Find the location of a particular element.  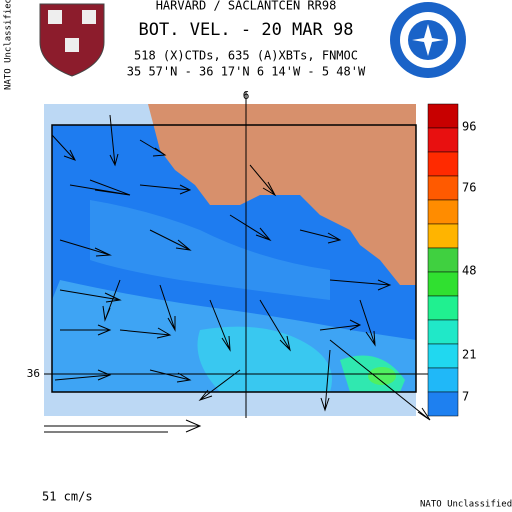

header-line: 518 (X)CTDs, 635 (A)XBTs, FNMOC is located at coordinates (246, 56).